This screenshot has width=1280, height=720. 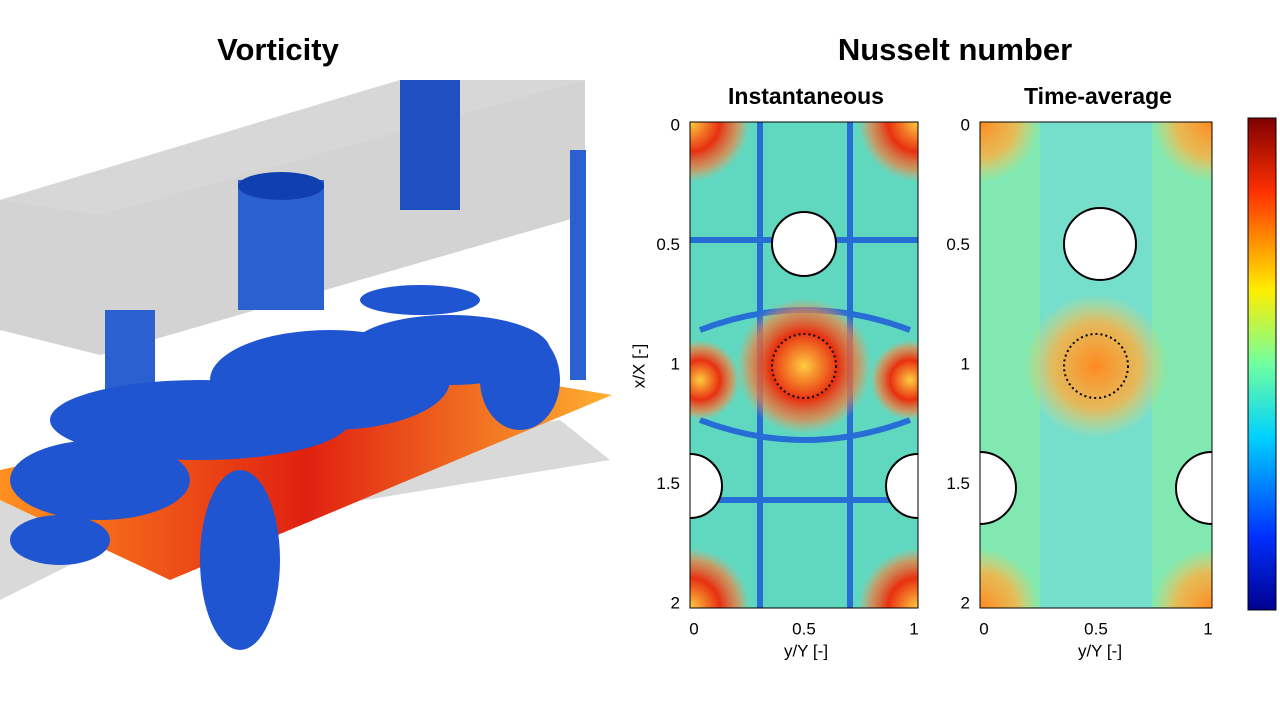 What do you see at coordinates (806, 96) in the screenshot?
I see `plot-subtitle: Instantaneous` at bounding box center [806, 96].